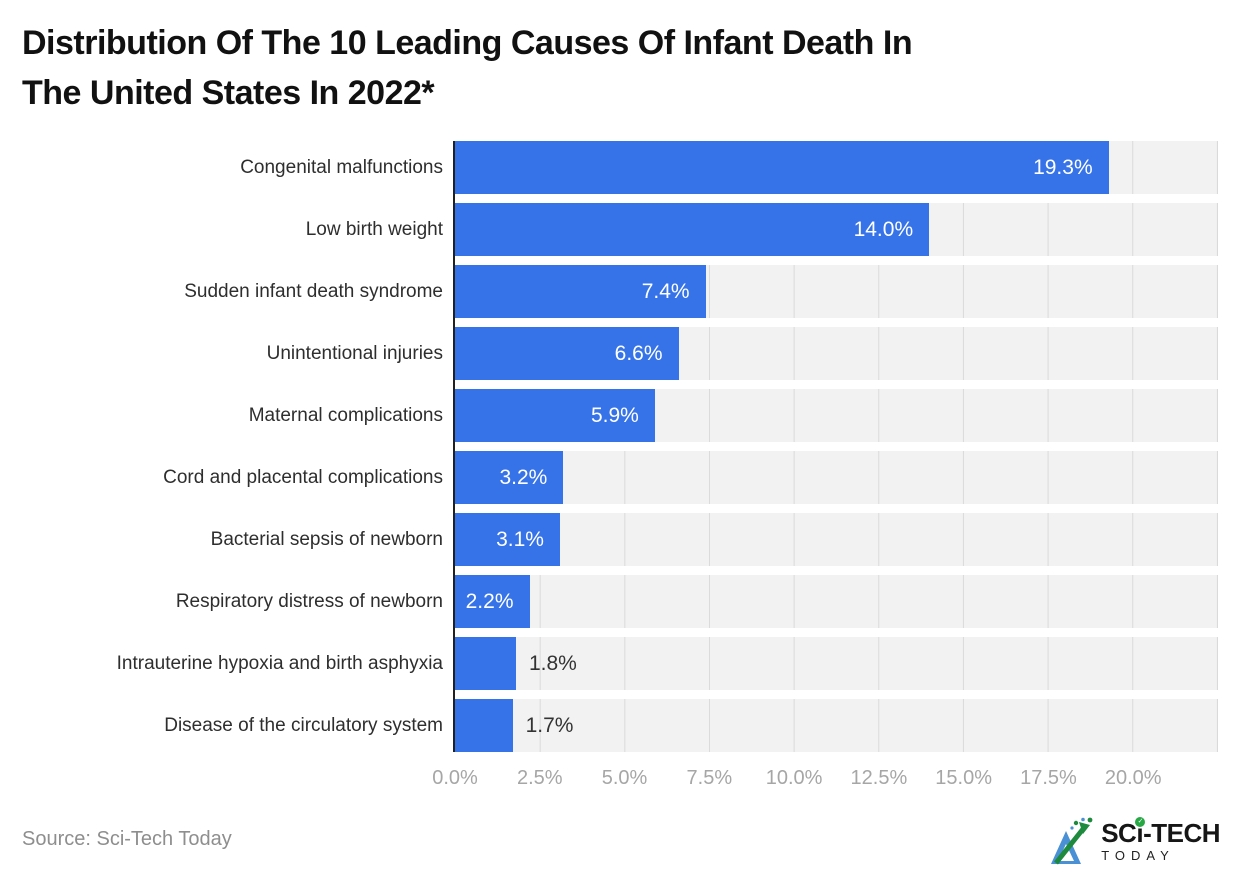 This screenshot has width=1240, height=874. Describe the element at coordinates (567, 353) in the screenshot. I see `bar: 6.6%` at that location.